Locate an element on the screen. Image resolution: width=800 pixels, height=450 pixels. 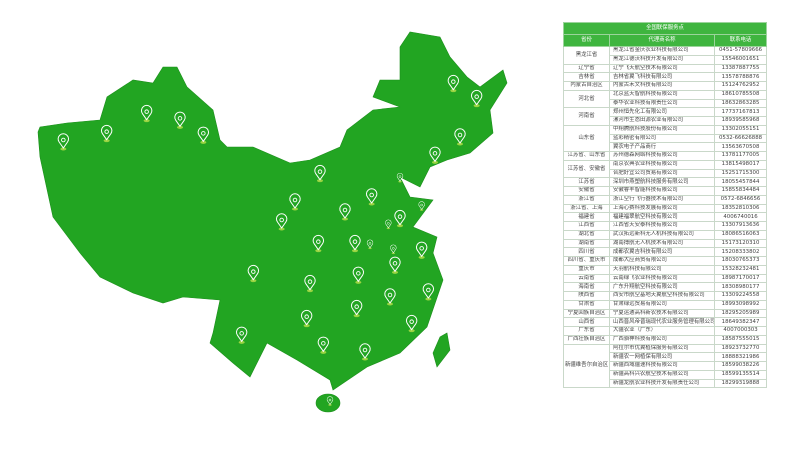
table-row: 内蒙古自治区 内蒙古禾文科技有限公司 15124762952 is located at coordinates (665, 86).